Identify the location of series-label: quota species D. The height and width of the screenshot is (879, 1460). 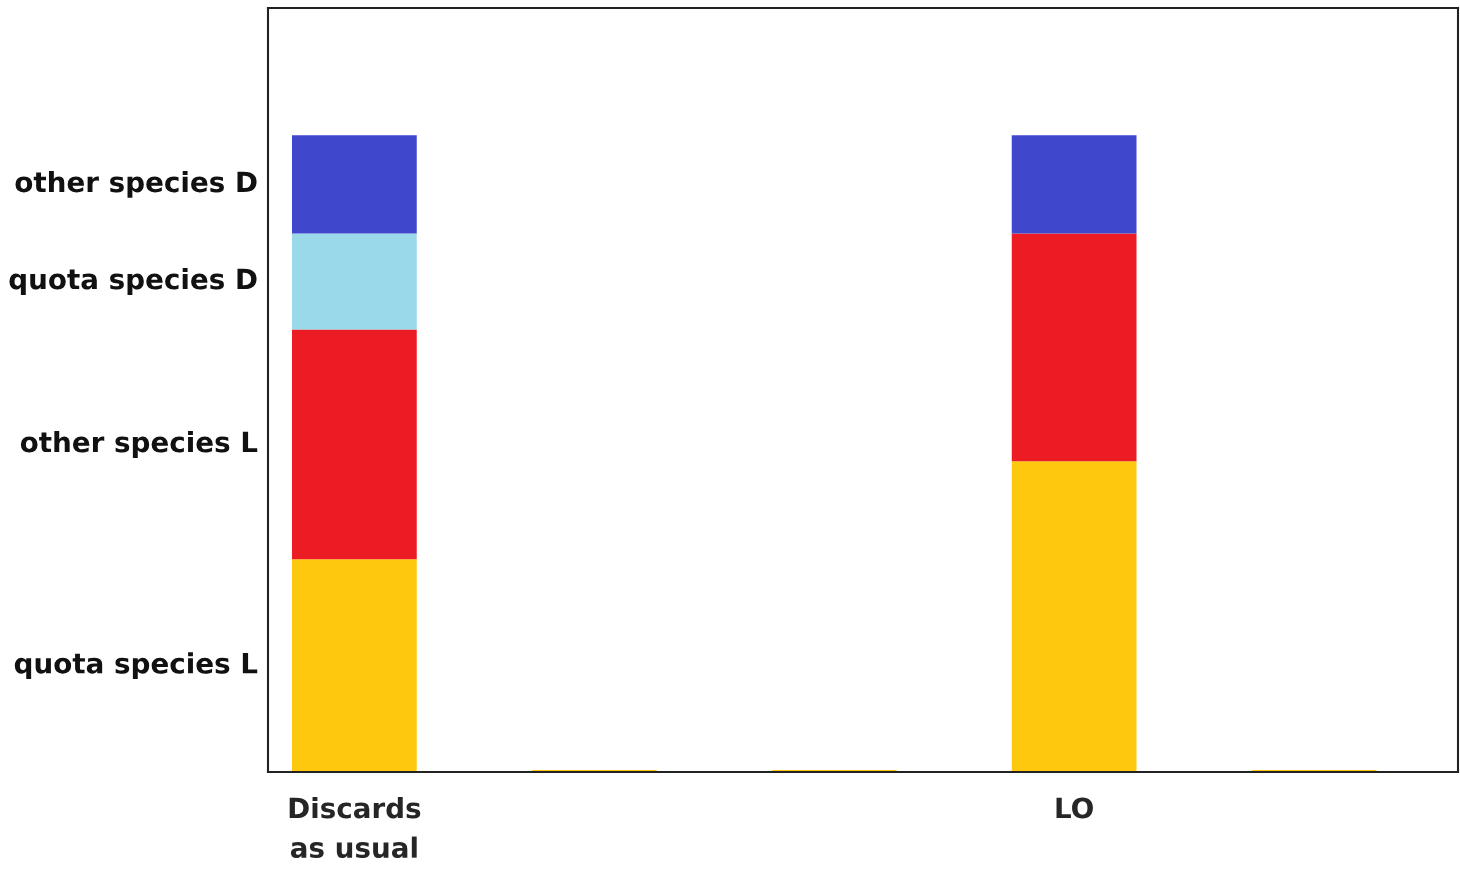
(133, 281).